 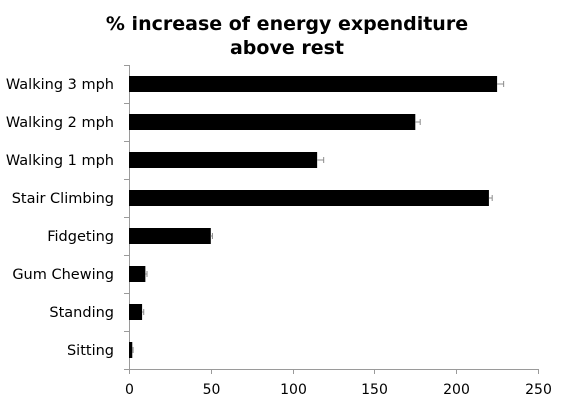 What do you see at coordinates (538, 390) in the screenshot?
I see `x-tick-label: 250` at bounding box center [538, 390].